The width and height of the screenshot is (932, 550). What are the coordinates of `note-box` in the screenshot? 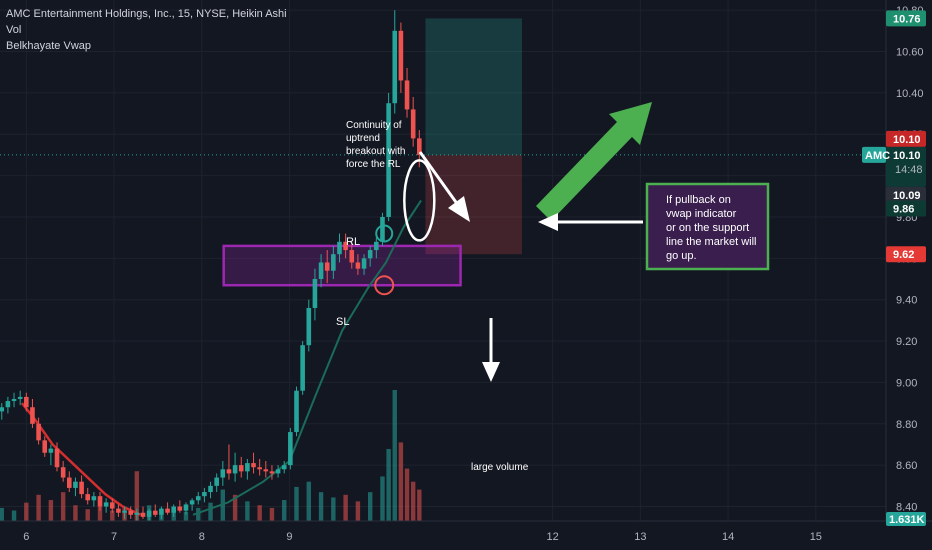 It's located at (707, 226).